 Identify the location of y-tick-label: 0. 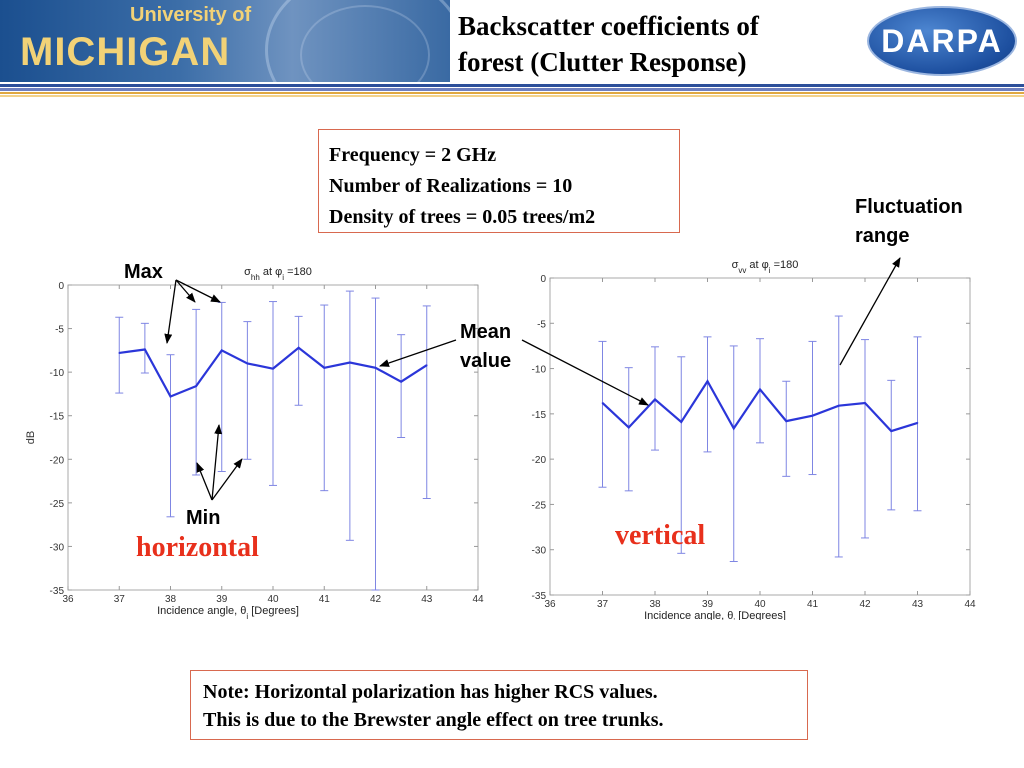
(61, 286).